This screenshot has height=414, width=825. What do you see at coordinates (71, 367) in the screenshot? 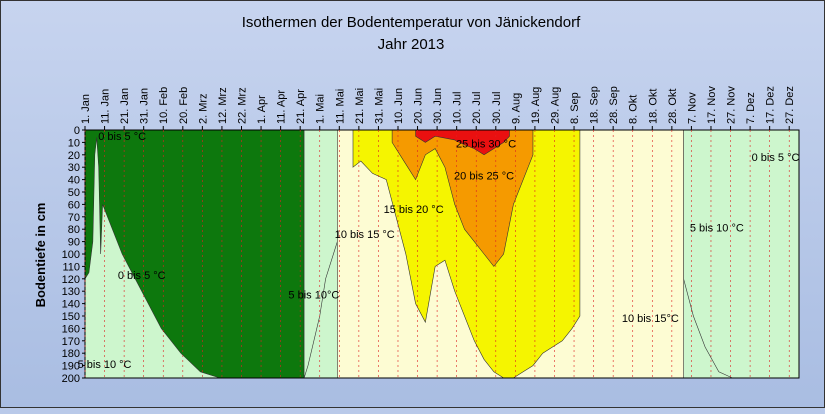
I see `y-tick-label-19: 190` at bounding box center [71, 367].